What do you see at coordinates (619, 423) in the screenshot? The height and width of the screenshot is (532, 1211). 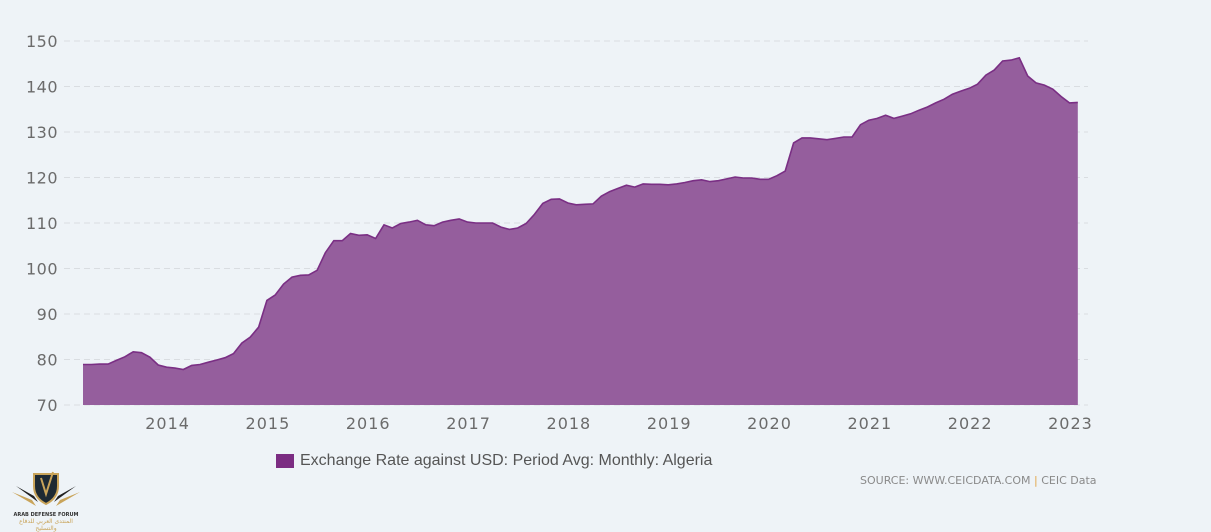 I see `x-axis: 2014 2015 2016 2017 2018 2019 2020 2021 2022 2023` at bounding box center [619, 423].